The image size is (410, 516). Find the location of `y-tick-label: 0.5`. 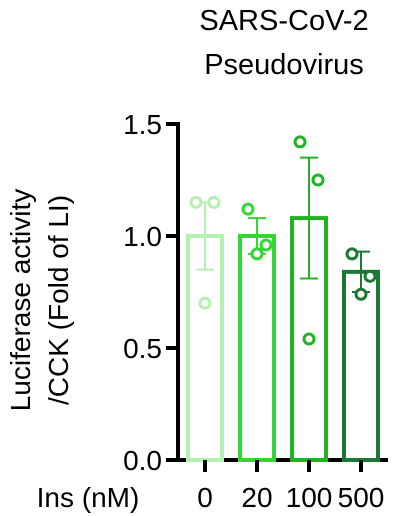

y-tick-label: 0.5 is located at coordinates (142, 348).